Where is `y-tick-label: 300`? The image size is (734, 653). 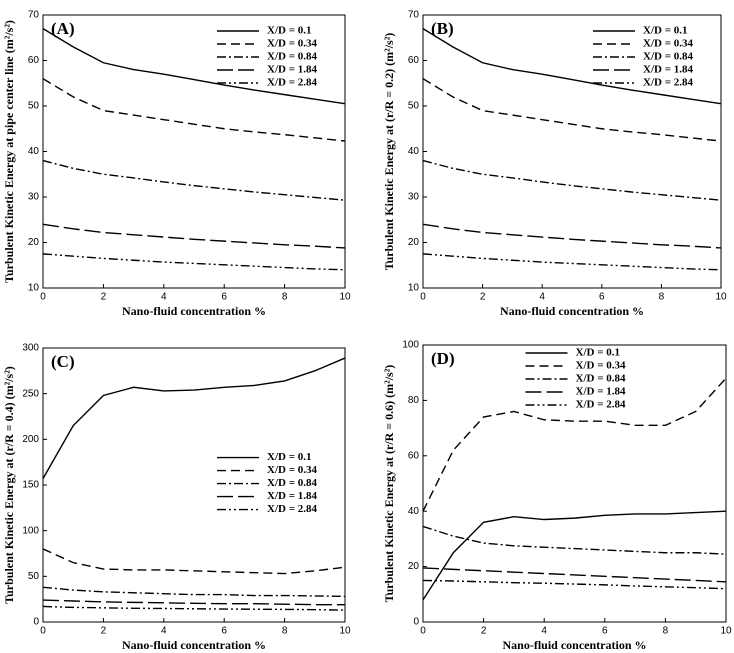
y-tick-label: 300 is located at coordinates (30, 348).